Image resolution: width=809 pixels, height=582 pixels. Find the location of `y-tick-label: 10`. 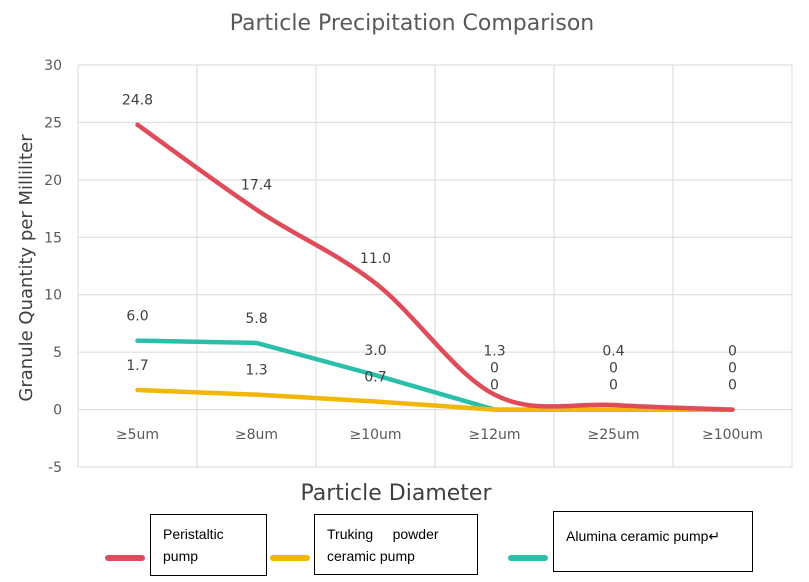

y-tick-label: 10 is located at coordinates (53, 296).